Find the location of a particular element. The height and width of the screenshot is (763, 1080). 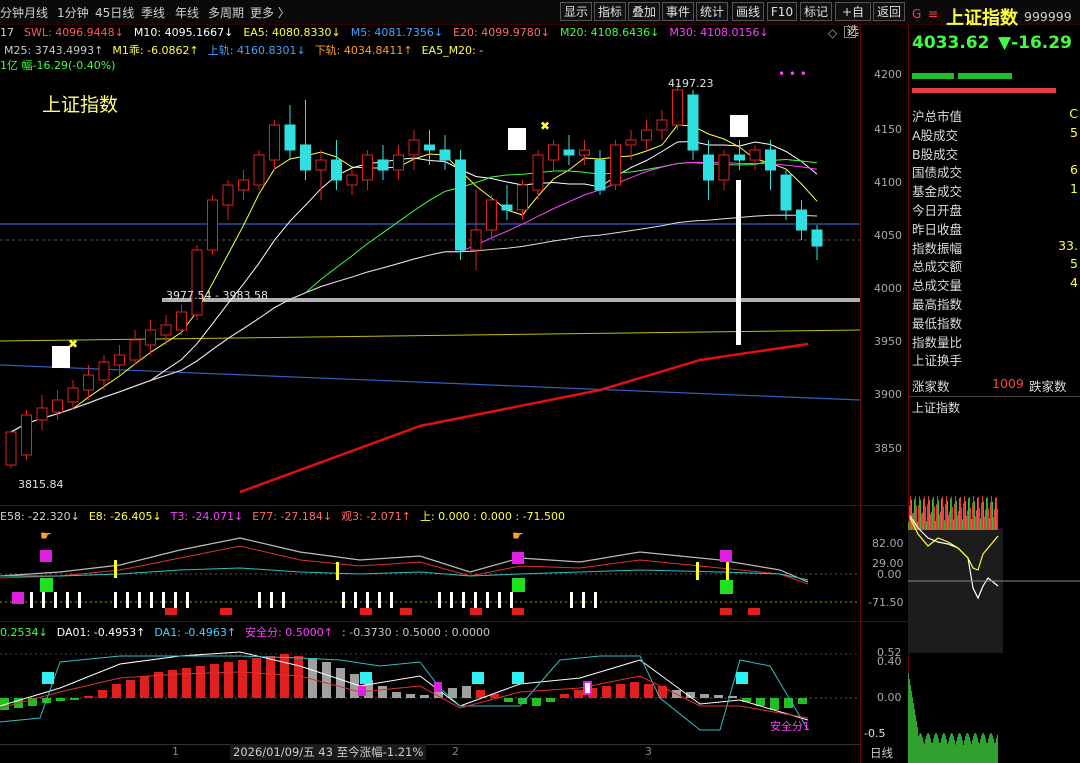

hand-icon: ☛ is located at coordinates (46, 536).